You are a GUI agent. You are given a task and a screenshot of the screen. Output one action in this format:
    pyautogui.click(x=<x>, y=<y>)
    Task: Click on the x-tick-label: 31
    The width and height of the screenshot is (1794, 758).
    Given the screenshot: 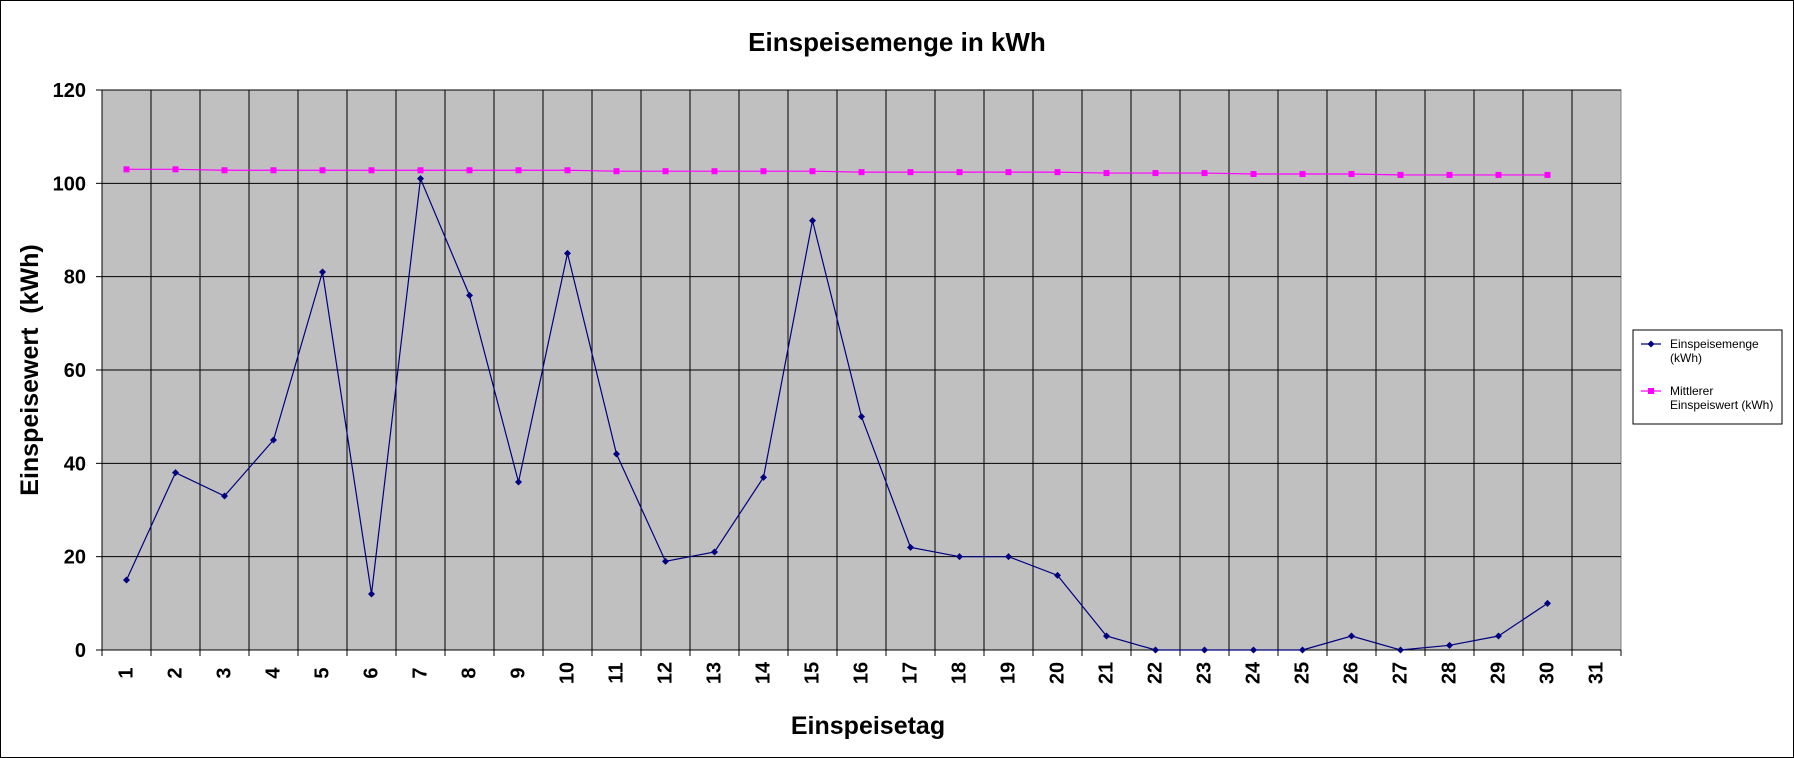 What is the action you would take?
    pyautogui.click(x=1597, y=673)
    